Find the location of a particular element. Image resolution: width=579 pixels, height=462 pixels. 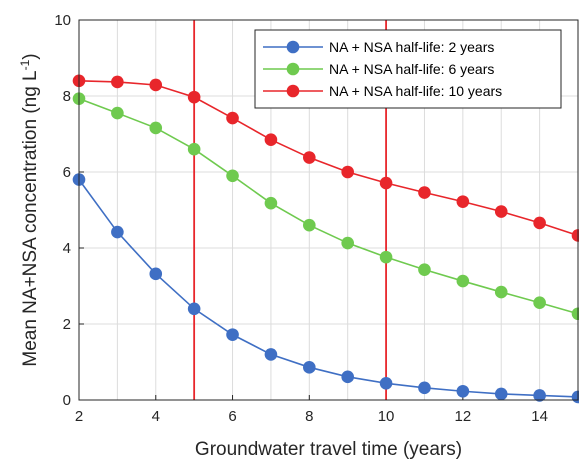

y-tick-label: 0 is located at coordinates (67, 400).